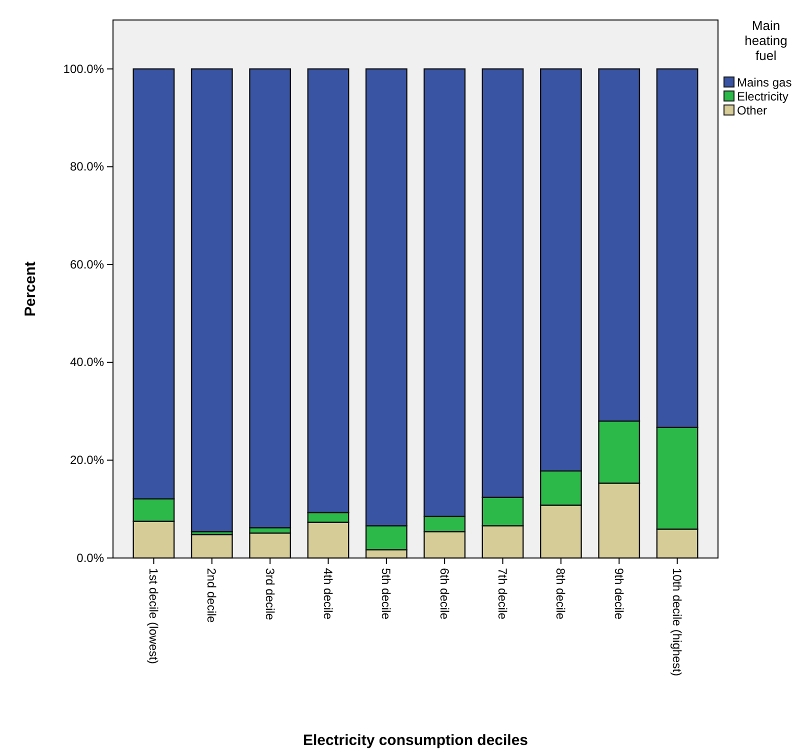 The height and width of the screenshot is (756, 807). What do you see at coordinates (762, 97) in the screenshot?
I see `legend-label: Electricity` at bounding box center [762, 97].